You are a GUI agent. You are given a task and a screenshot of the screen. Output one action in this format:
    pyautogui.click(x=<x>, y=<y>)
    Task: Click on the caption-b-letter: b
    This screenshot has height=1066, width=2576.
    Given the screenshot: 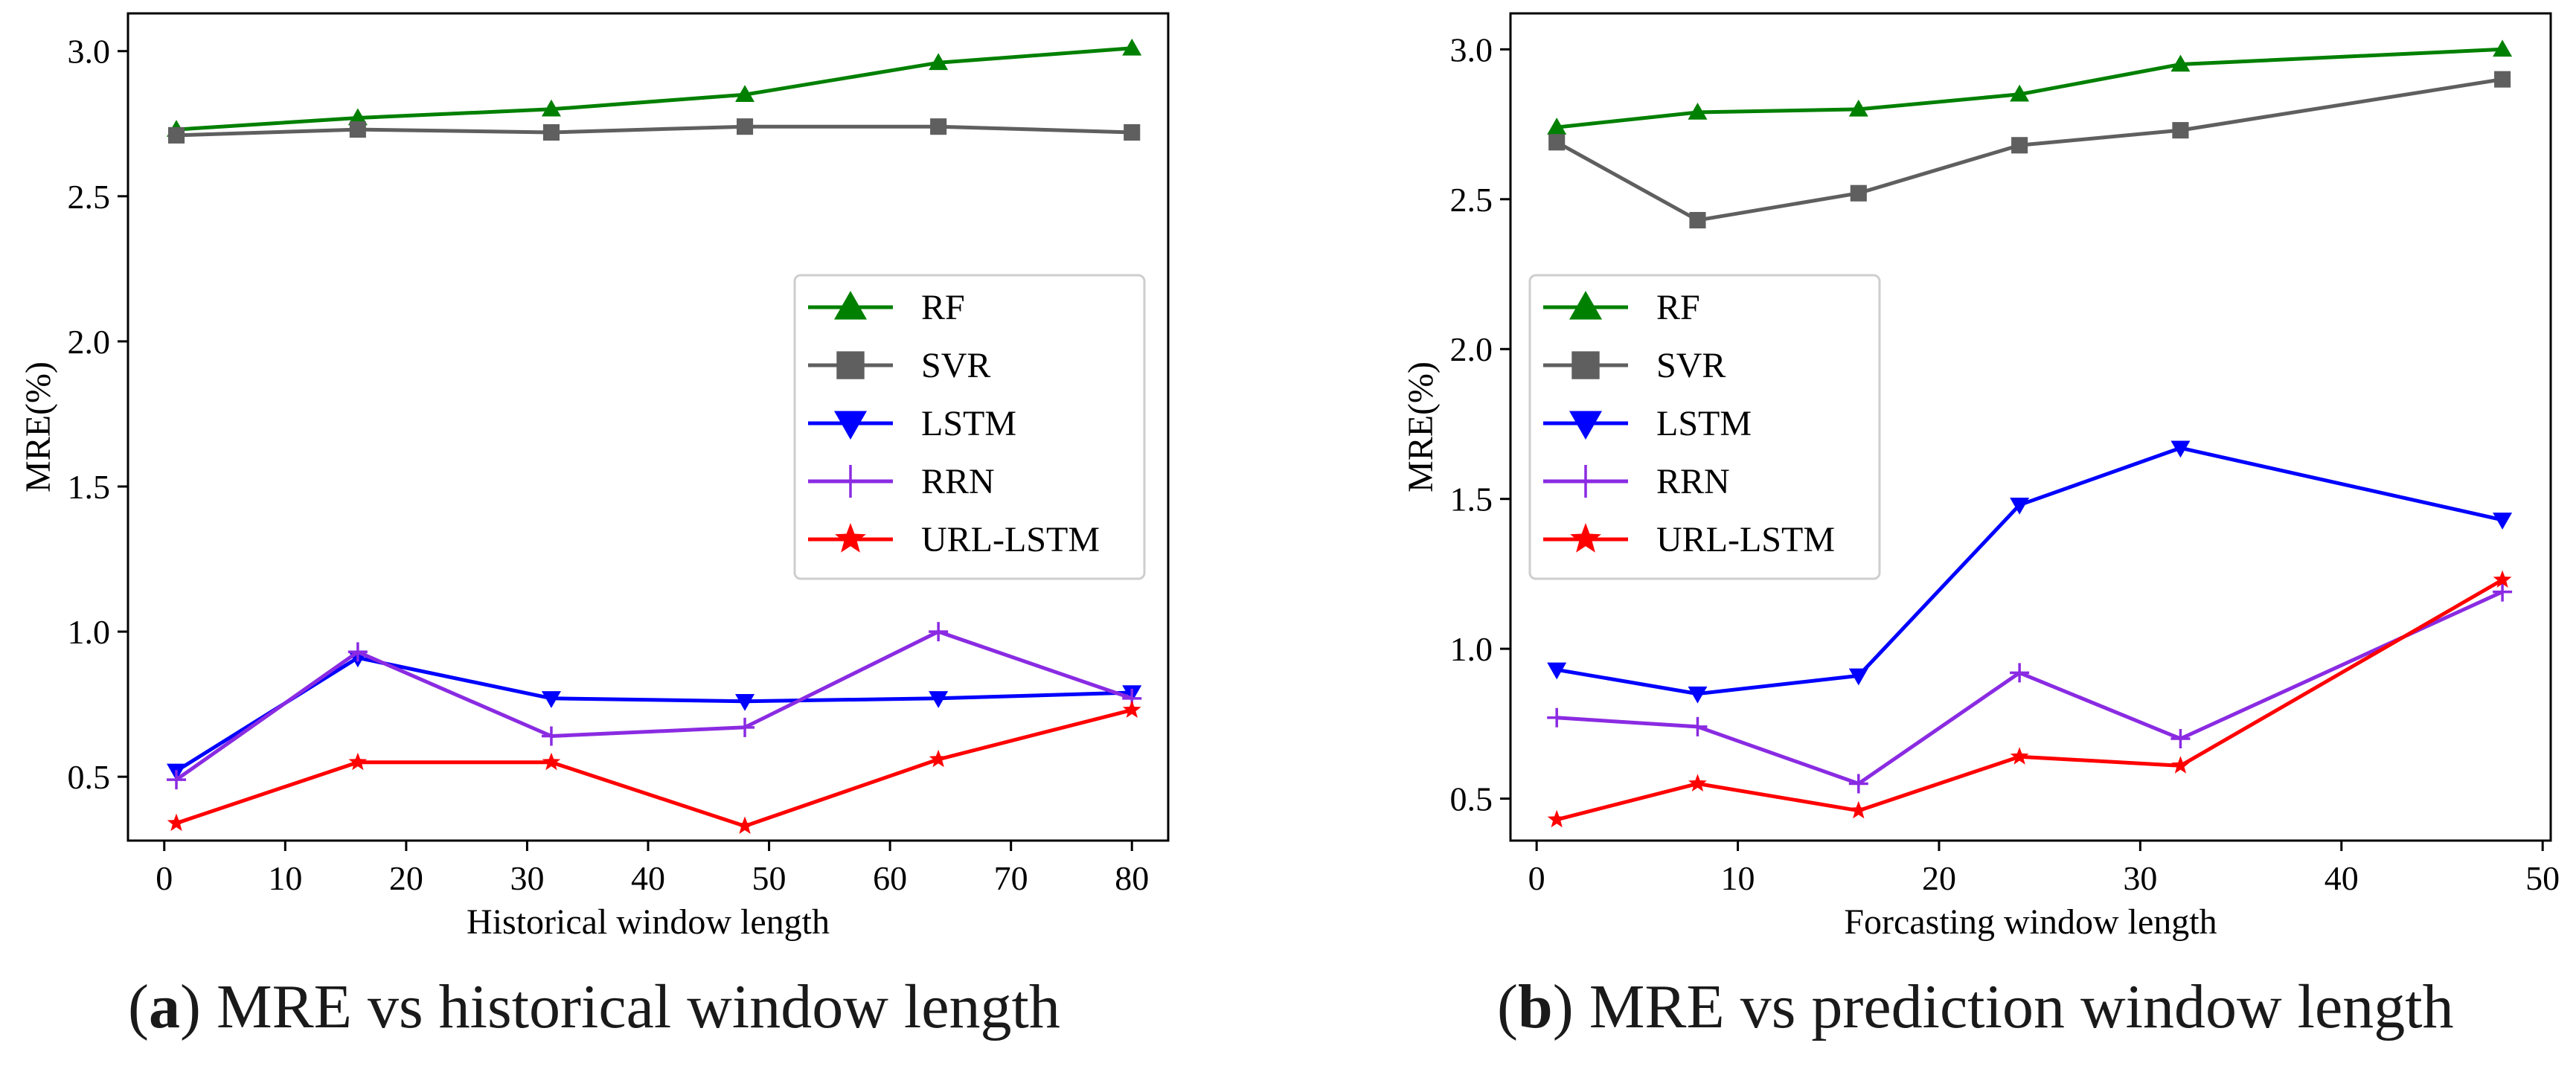 What is the action you would take?
    pyautogui.click(x=1535, y=1007)
    